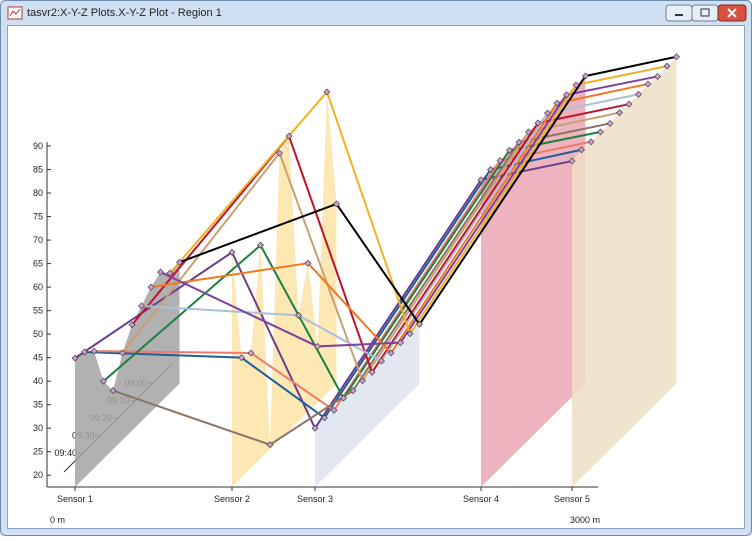 The image size is (752, 541). What do you see at coordinates (15, 12) in the screenshot?
I see `app-icon-glyph` at bounding box center [15, 12].